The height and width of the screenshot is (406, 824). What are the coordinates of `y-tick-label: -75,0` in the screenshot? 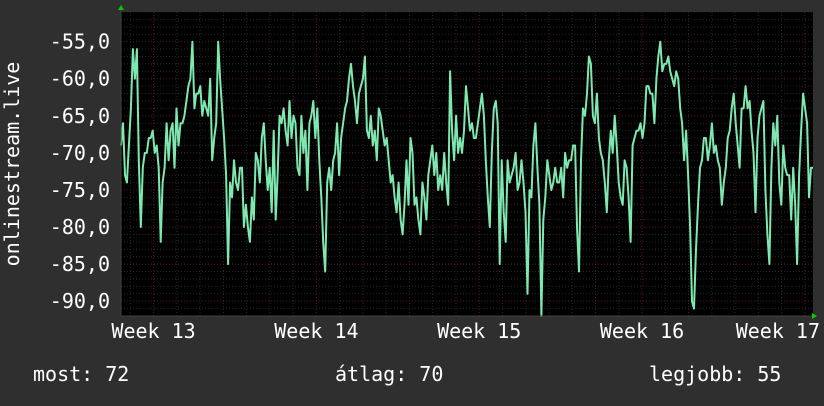 It's located at (80, 190).